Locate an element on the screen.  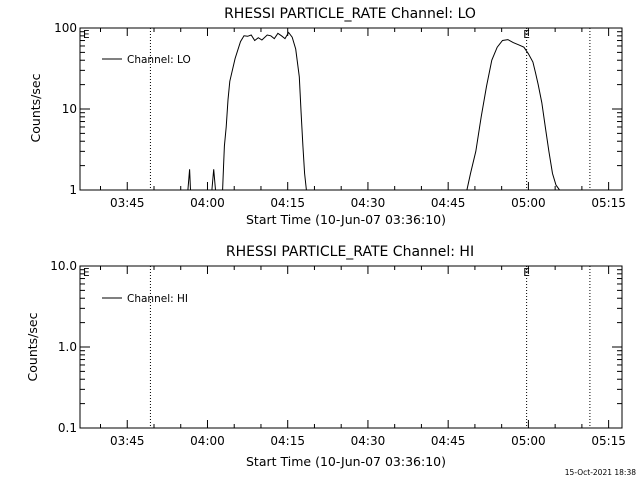
y-tick-label: 1.0 is located at coordinates (67, 347).